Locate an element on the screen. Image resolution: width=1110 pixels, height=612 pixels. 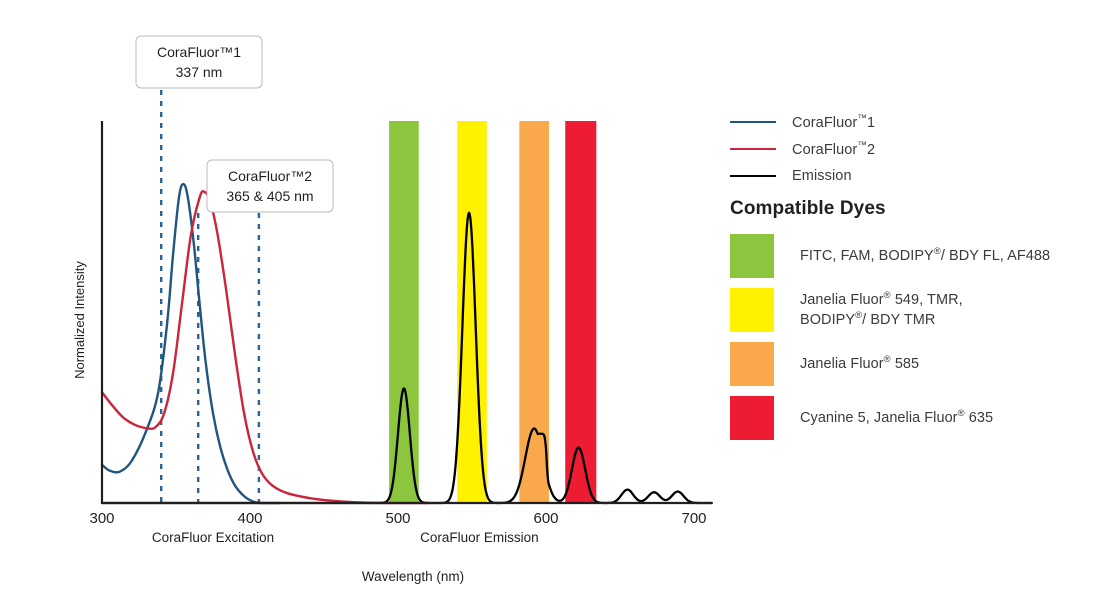
axis-tick-labels: 300 400 500 600 700 is located at coordinates (397, 518).